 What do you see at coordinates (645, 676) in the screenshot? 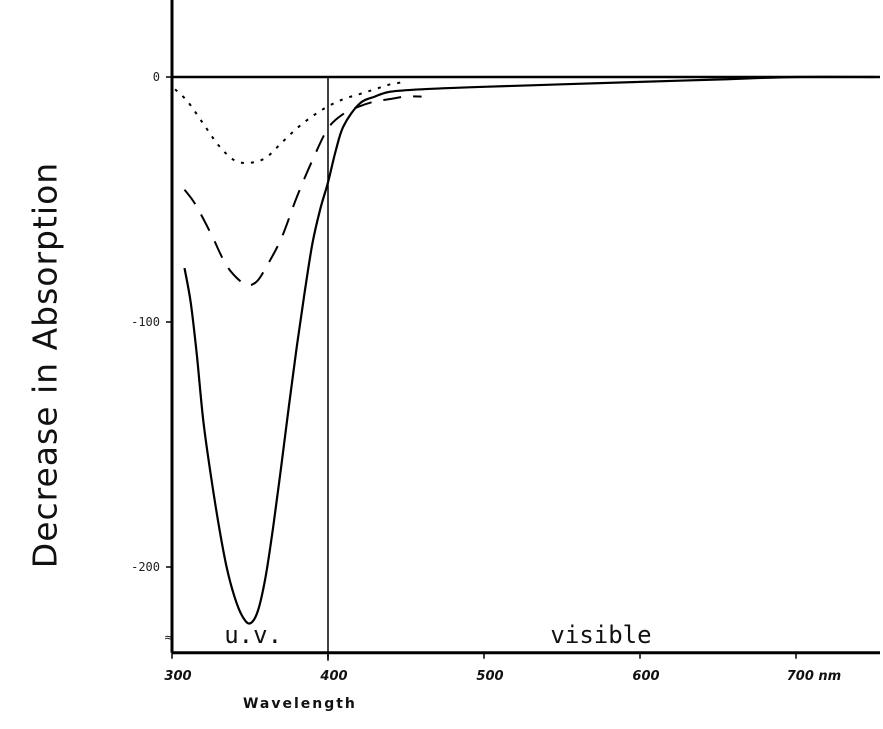
I see `x-tick-label: 600` at bounding box center [645, 676].